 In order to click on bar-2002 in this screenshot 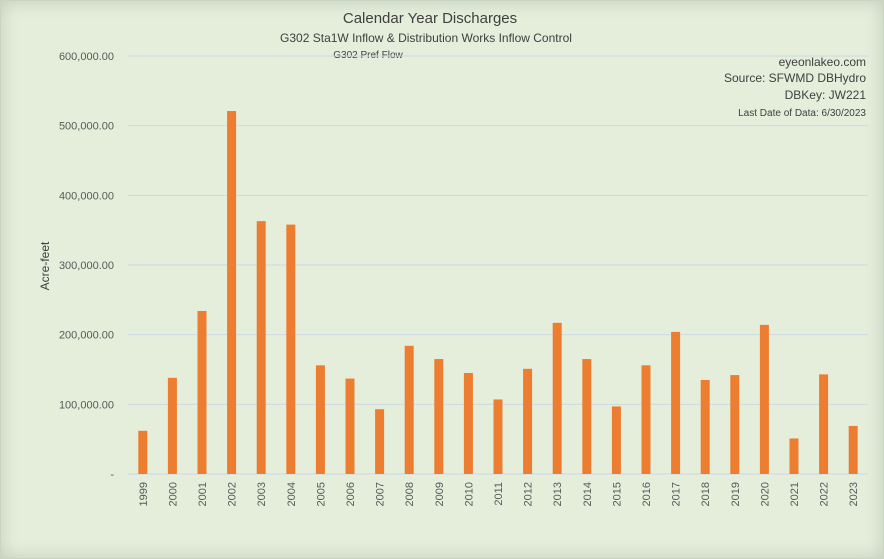, I will do `click(232, 292)`.